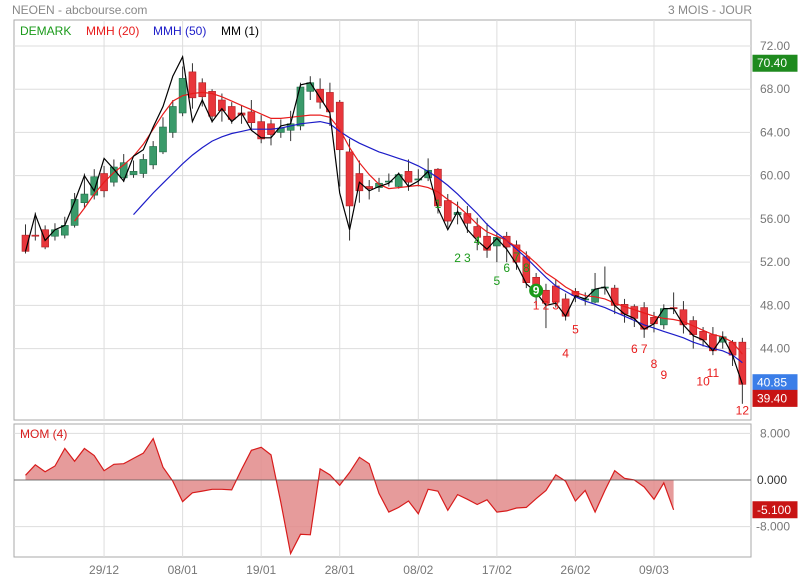 This screenshot has height=580, width=800. Describe the element at coordinates (526, 268) in the screenshot. I see `demark-buy-count: 8` at that location.